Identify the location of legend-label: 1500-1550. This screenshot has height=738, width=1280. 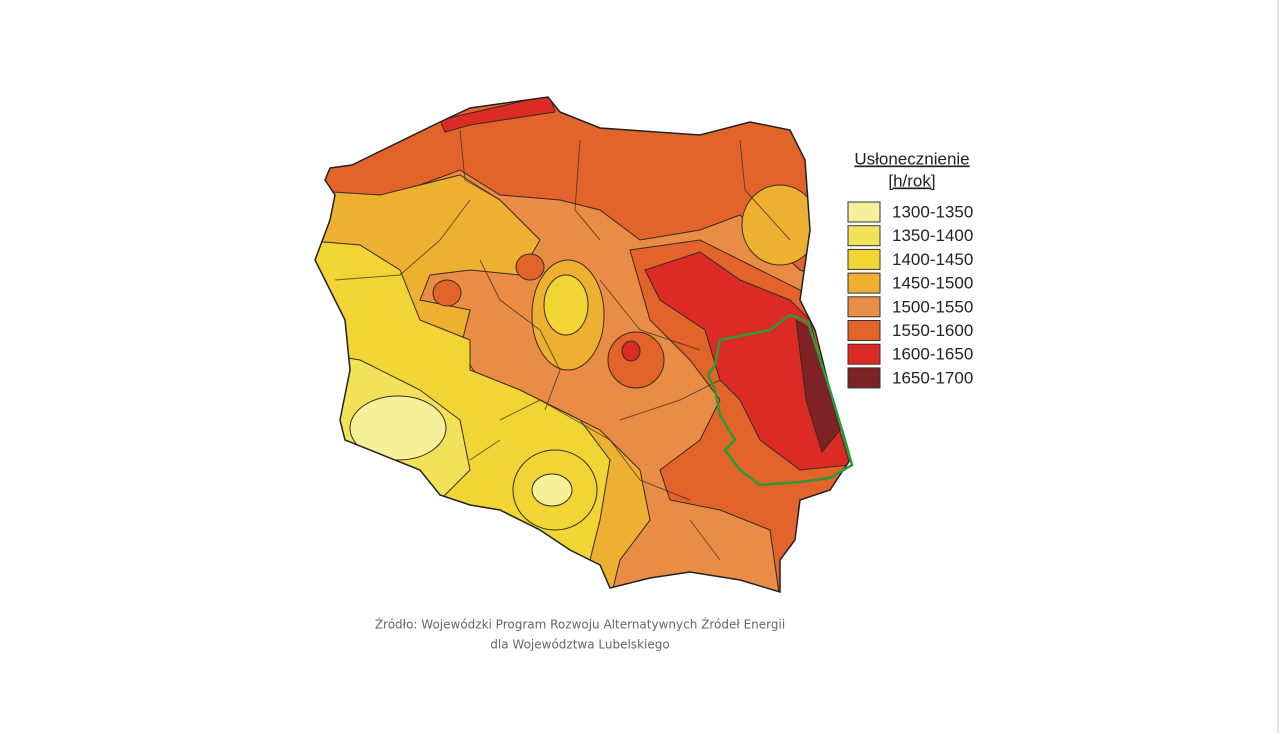
(932, 306).